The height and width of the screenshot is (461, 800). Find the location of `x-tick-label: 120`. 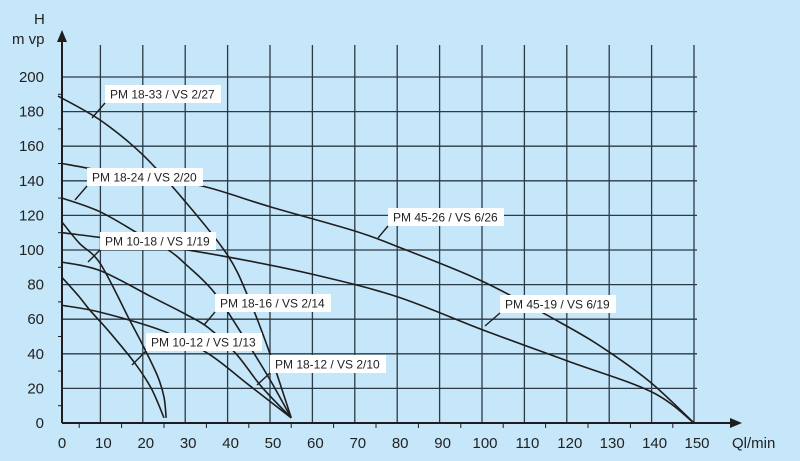

x-tick-label: 120 is located at coordinates (569, 443).